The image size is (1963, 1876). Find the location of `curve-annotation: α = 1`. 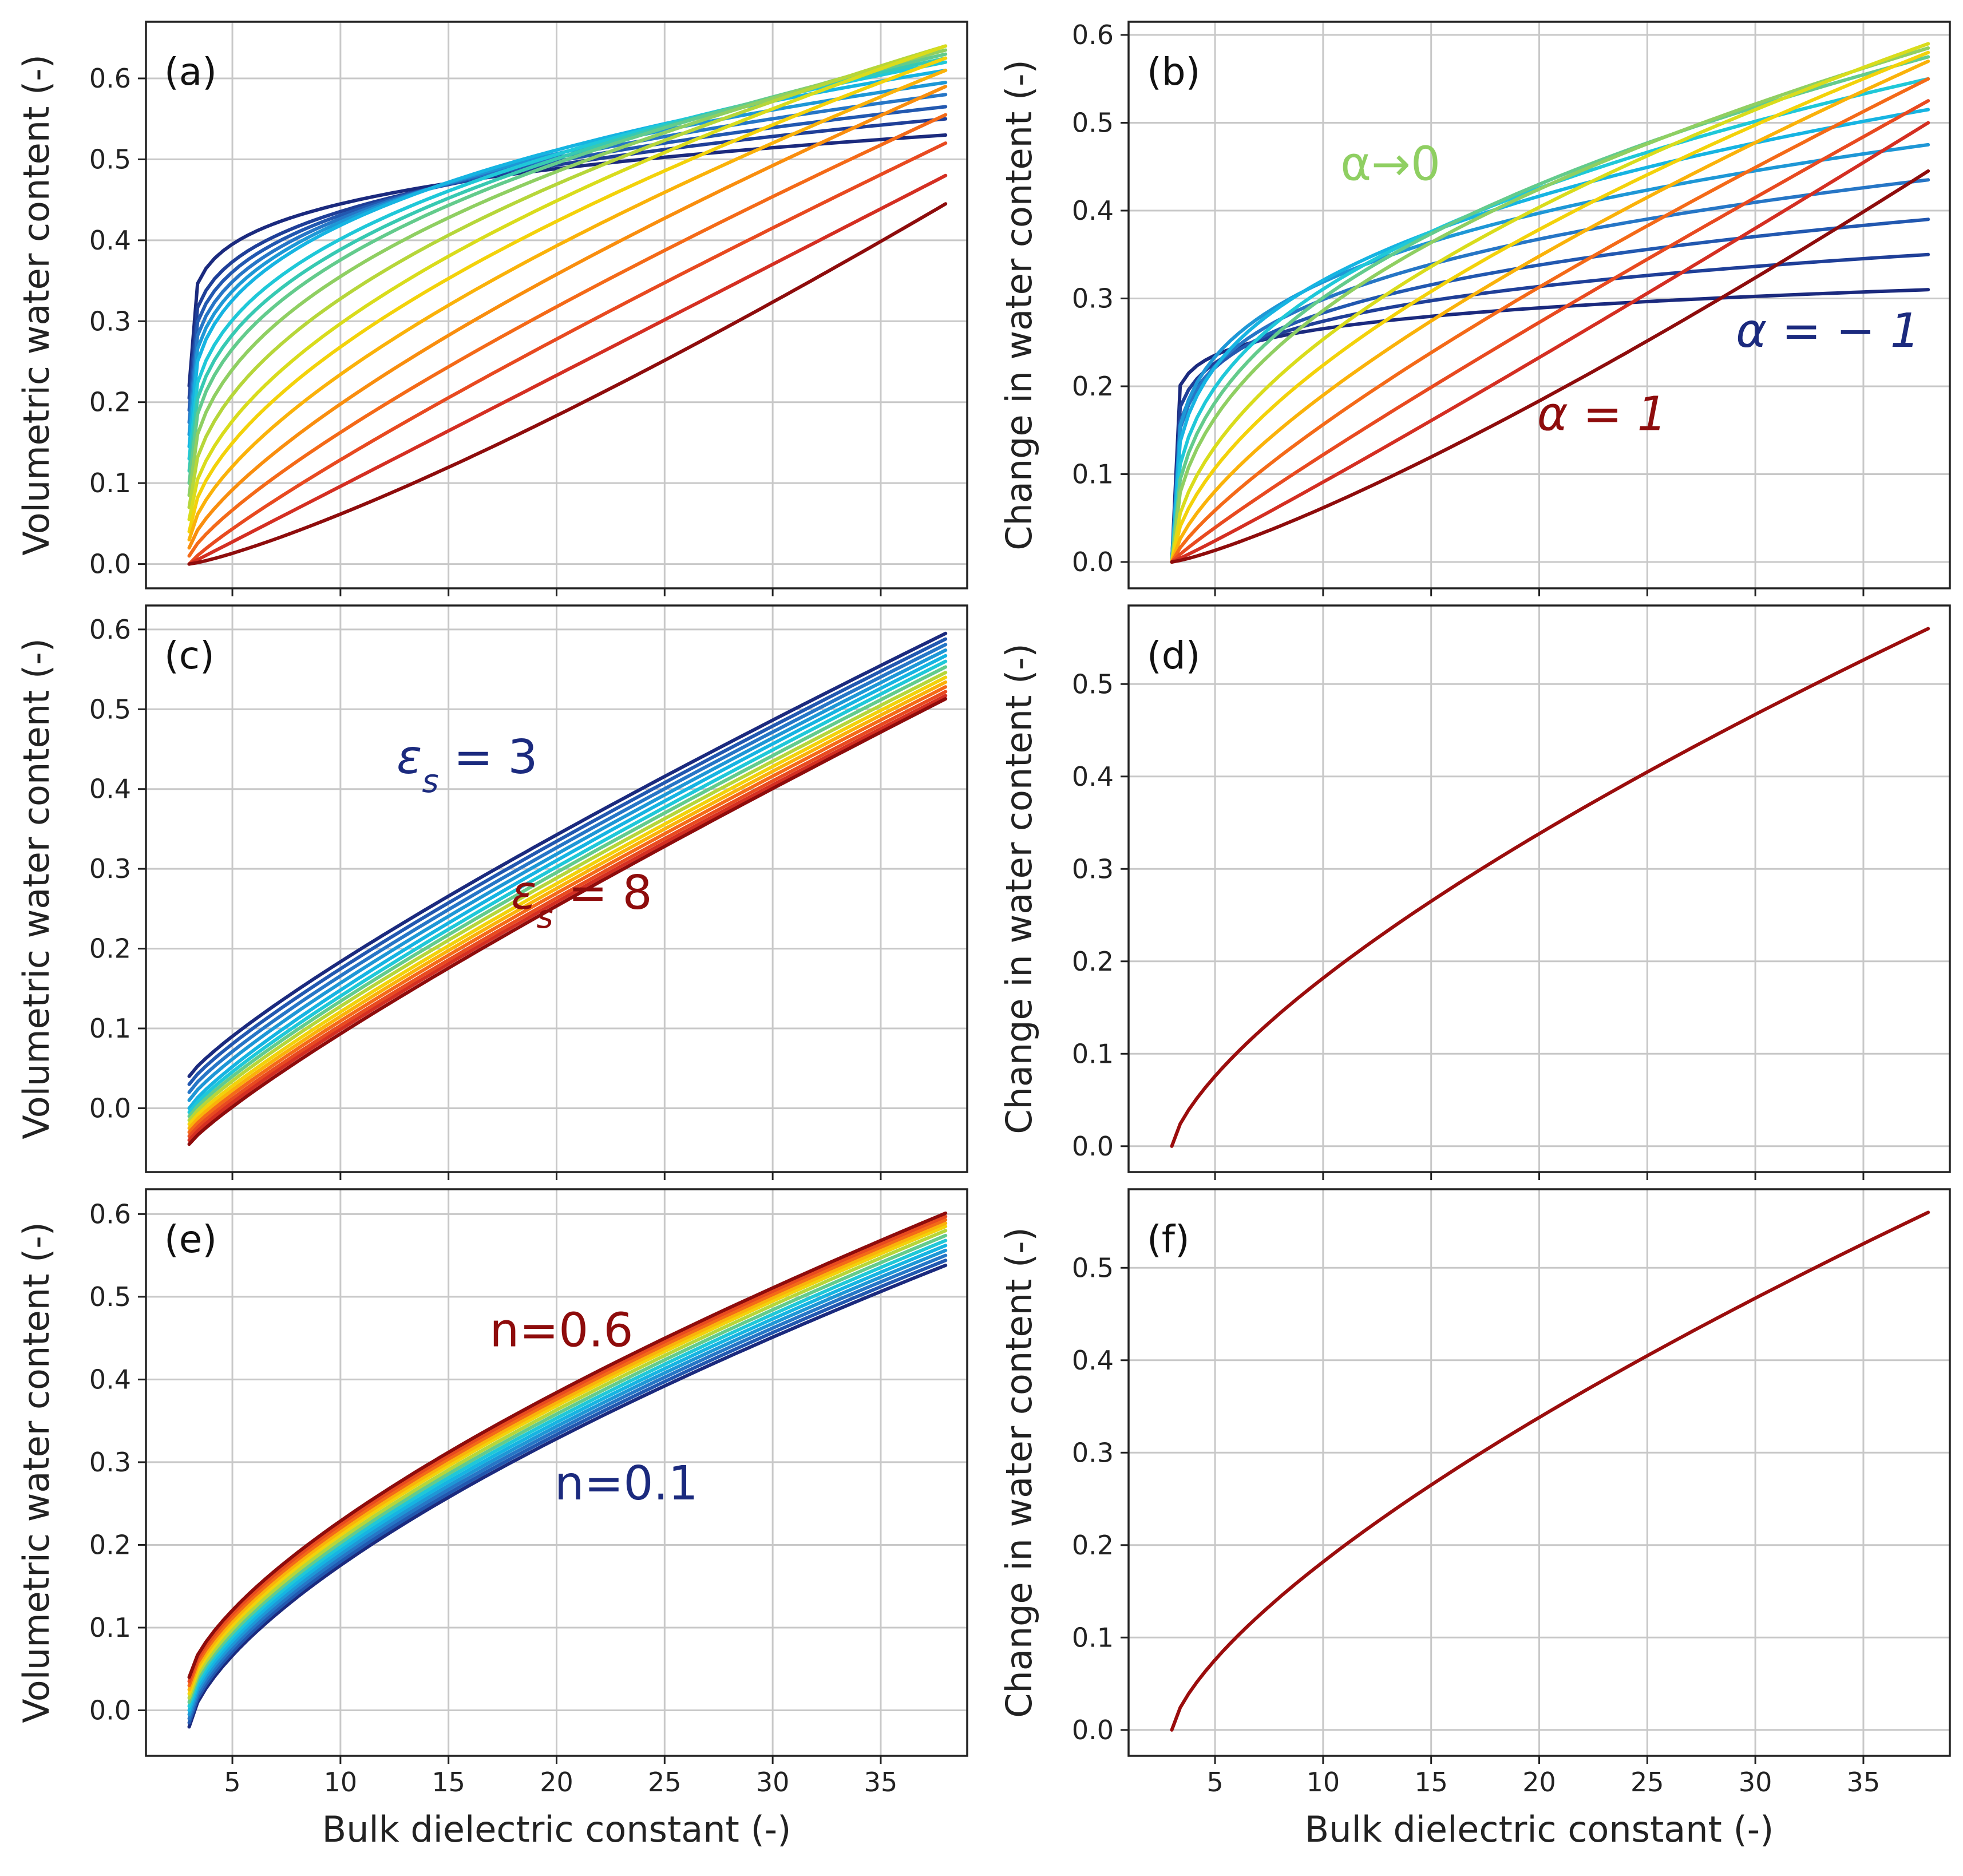

curve-annotation: α = 1 is located at coordinates (1602, 414).